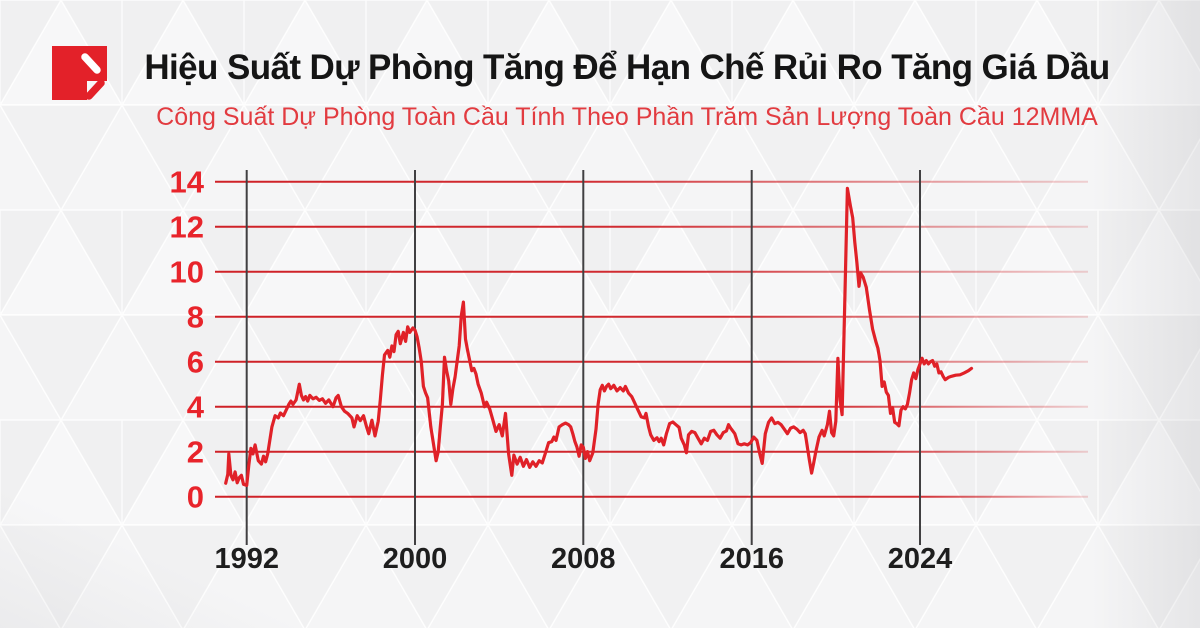 This screenshot has width=1200, height=628. I want to click on logo-red-slash, so click(95, 89).